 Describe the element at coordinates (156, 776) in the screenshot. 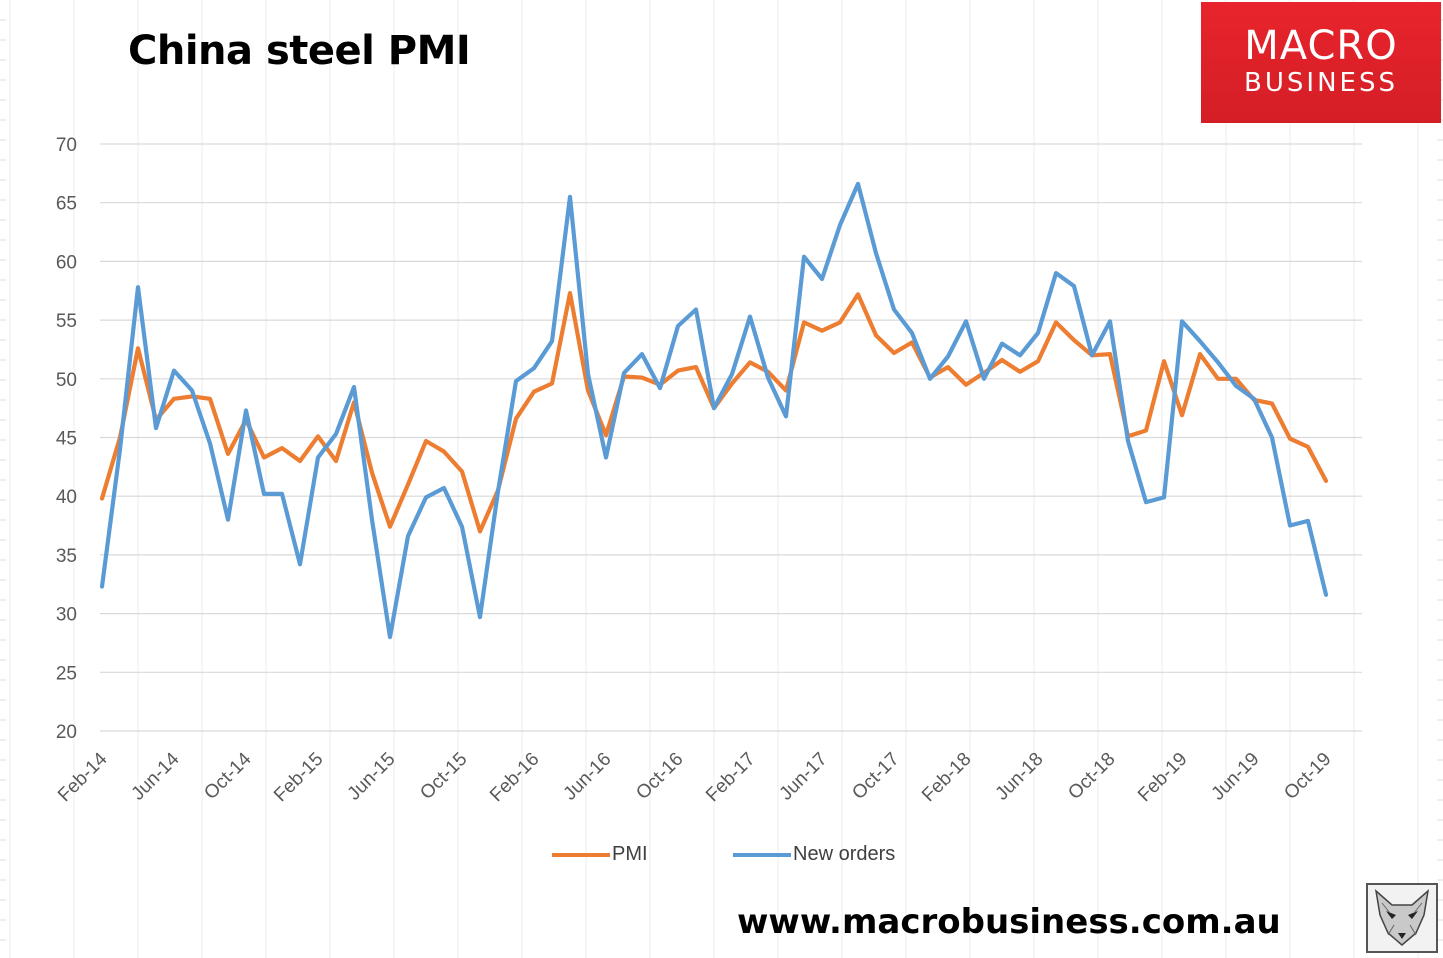

I see `x-tick-label: Jun-14` at that location.